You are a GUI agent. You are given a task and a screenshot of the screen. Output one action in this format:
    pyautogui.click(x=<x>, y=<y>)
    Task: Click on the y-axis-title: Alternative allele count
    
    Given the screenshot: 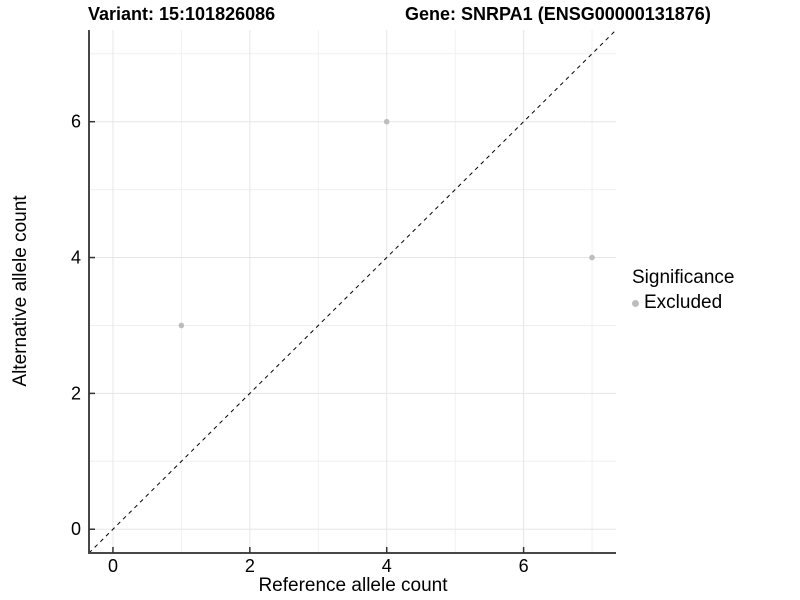 What is the action you would take?
    pyautogui.click(x=20, y=291)
    